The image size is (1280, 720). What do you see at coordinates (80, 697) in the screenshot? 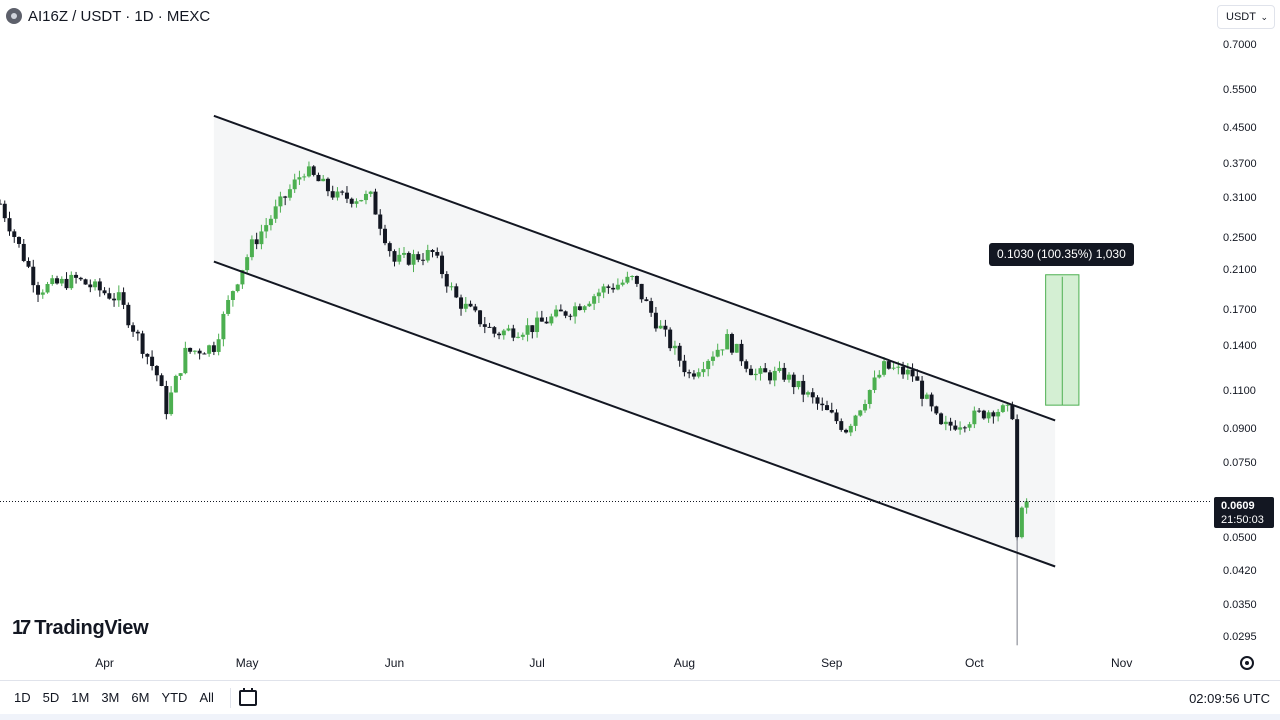
I see `range-1m-button: 1M` at bounding box center [80, 697].